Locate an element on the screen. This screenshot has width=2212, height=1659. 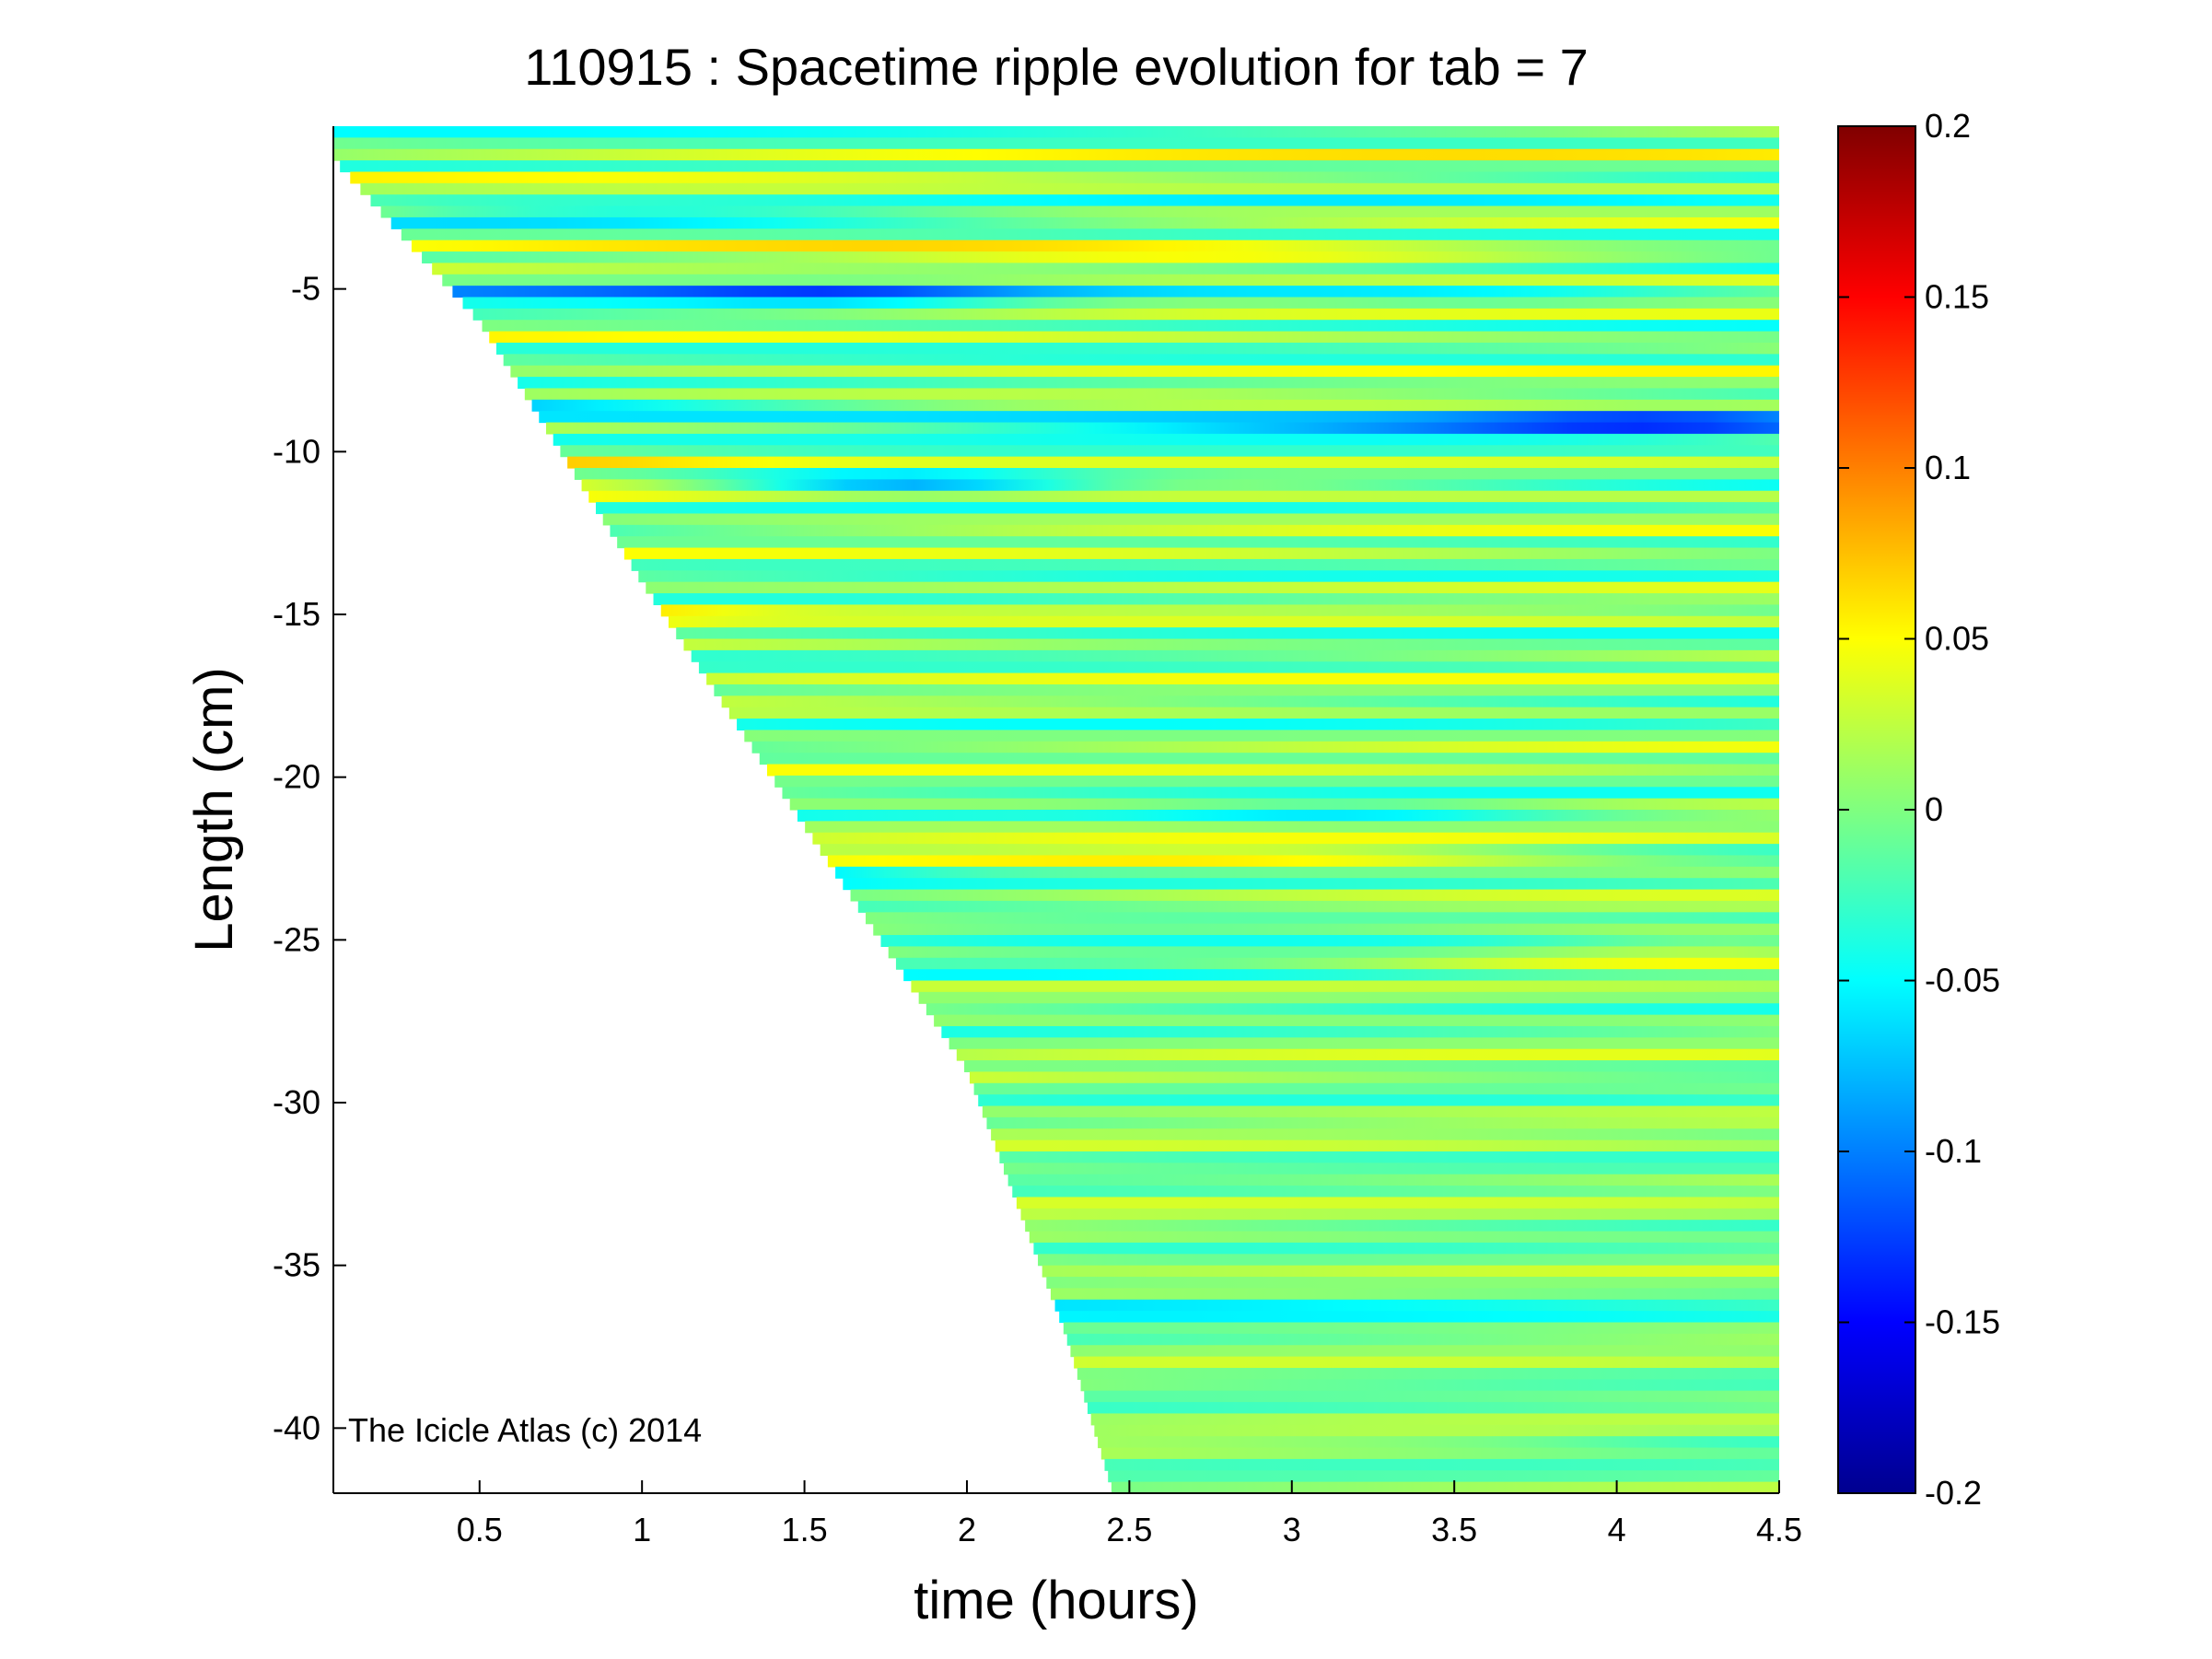
x-tick-label: 0.5 is located at coordinates (480, 1529).